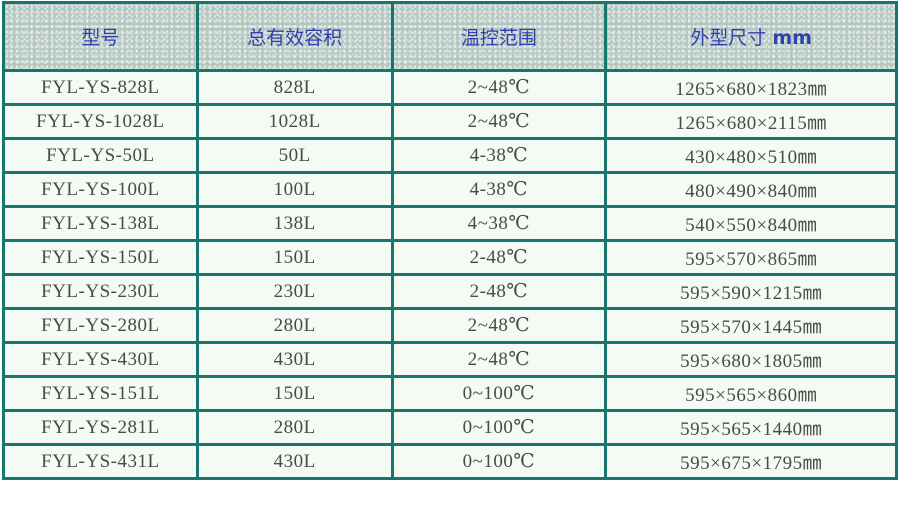 The image size is (900, 520). Describe the element at coordinates (100, 155) in the screenshot. I see `cell-model: FYL-YS-50L` at that location.